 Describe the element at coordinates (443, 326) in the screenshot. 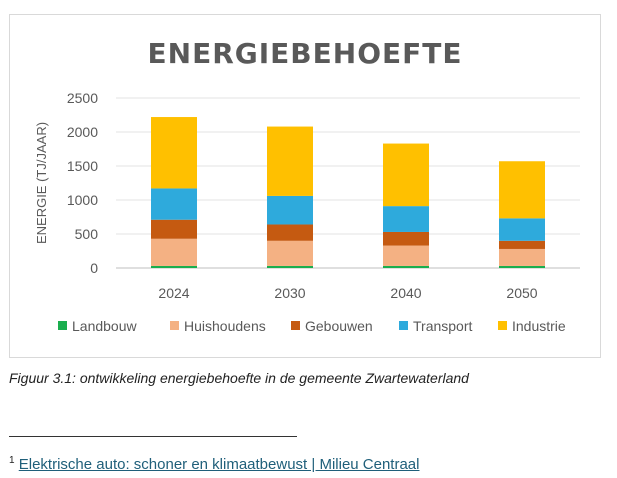

I see `legend-label: Transport` at that location.